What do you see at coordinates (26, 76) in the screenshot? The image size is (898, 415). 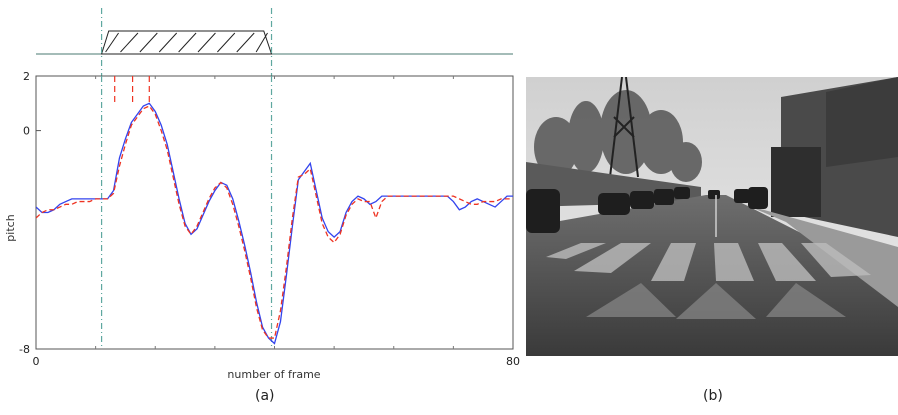 I see `y-tick-label-0: 2` at bounding box center [26, 76].